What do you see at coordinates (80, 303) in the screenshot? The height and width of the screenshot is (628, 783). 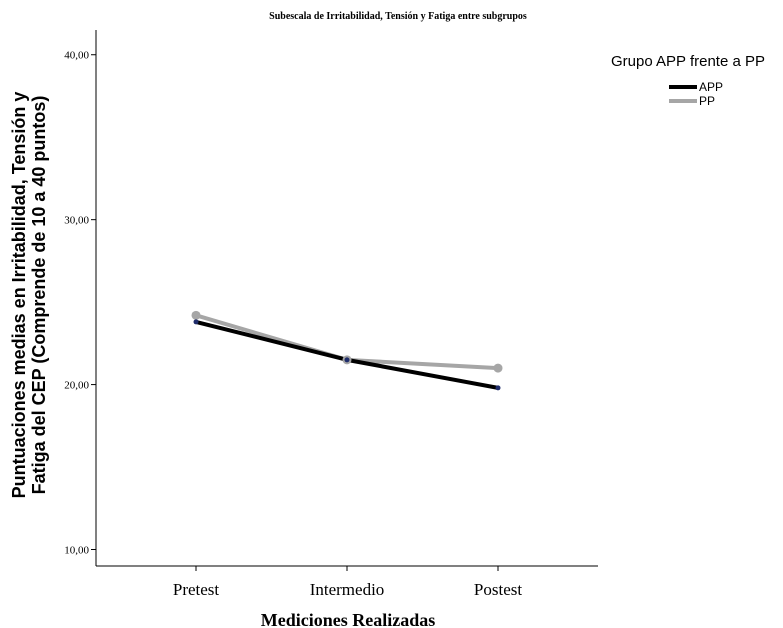 I see `y-axis-ticks: 10,00 20,00 30,00 40,00` at bounding box center [80, 303].